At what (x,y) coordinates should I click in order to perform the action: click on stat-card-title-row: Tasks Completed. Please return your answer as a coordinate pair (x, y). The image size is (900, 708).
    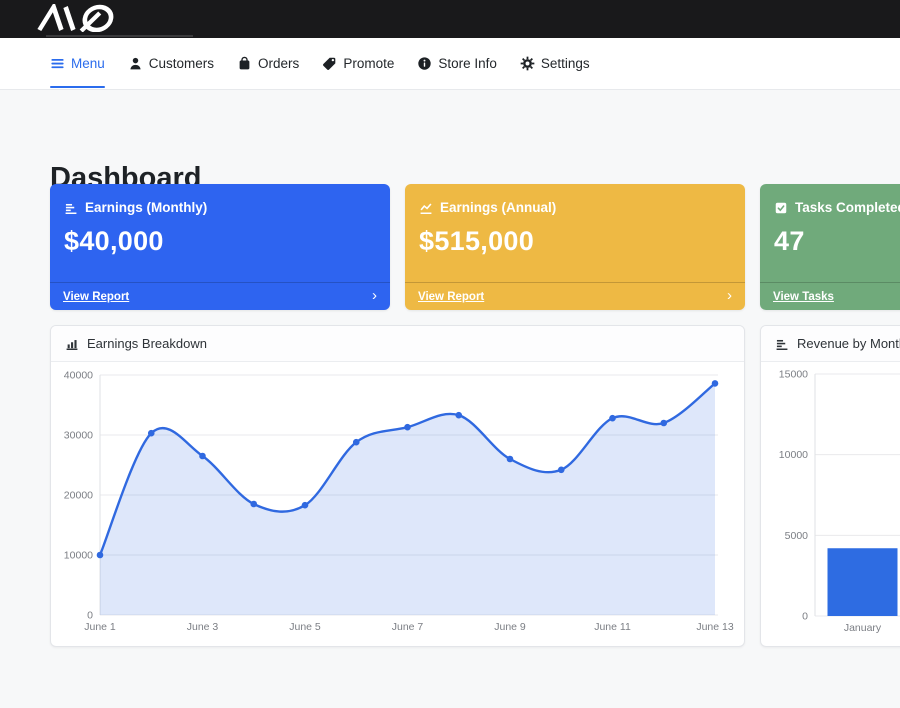
    Looking at the image, I should click on (830, 199).